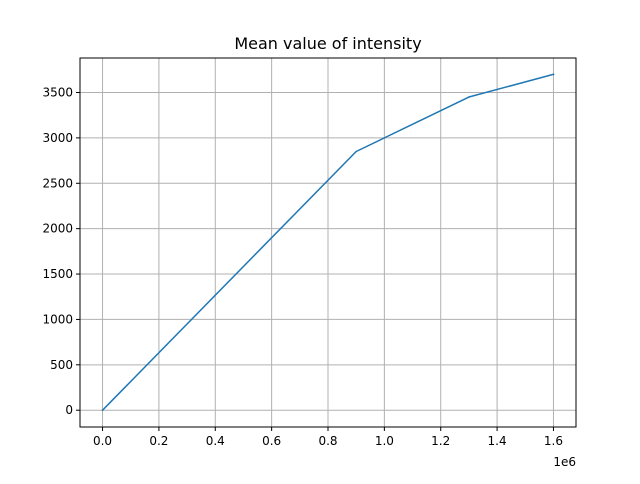 Image resolution: width=640 pixels, height=484 pixels. What do you see at coordinates (61, 365) in the screenshot?
I see `y-tick-label: 500` at bounding box center [61, 365].